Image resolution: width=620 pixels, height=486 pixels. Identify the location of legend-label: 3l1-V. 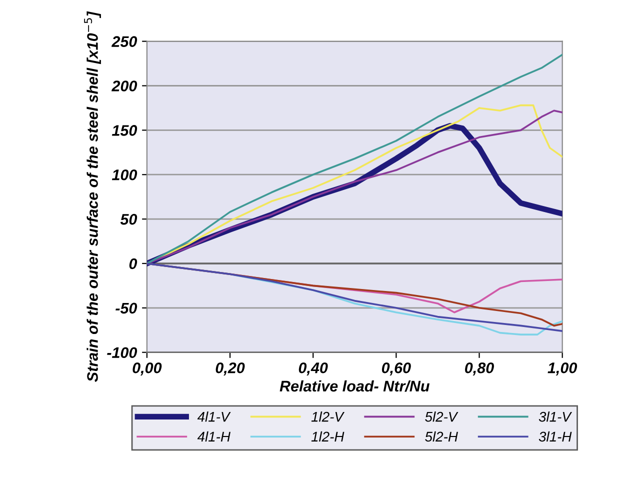
(555, 417).